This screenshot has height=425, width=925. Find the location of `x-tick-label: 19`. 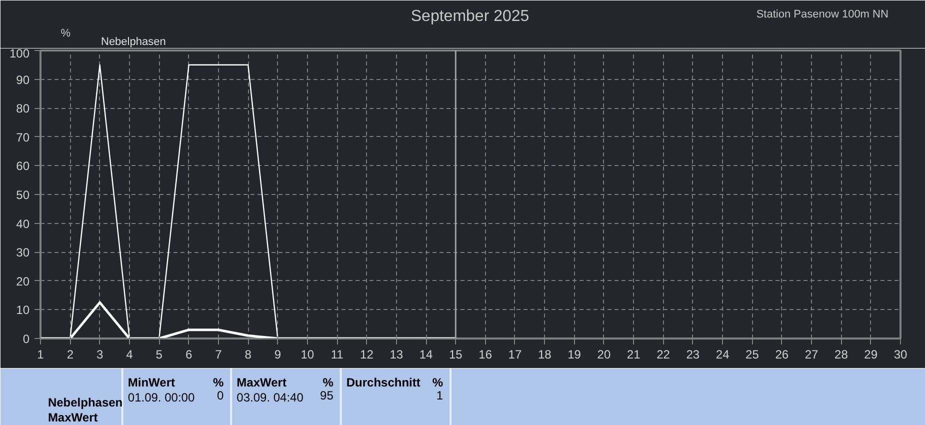

x-tick-label: 19 is located at coordinates (575, 355).